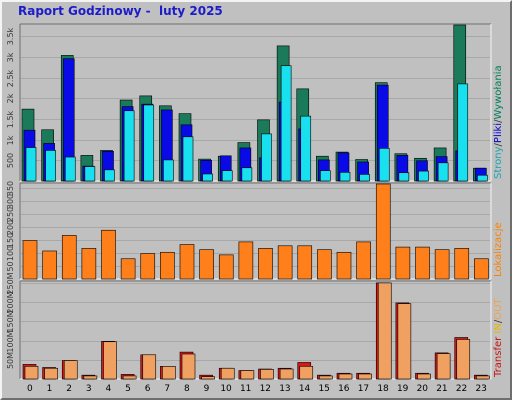 The height and width of the screenshot is (400, 512). What do you see at coordinates (423, 389) in the screenshot?
I see `x-tick-label: 20` at bounding box center [423, 389].